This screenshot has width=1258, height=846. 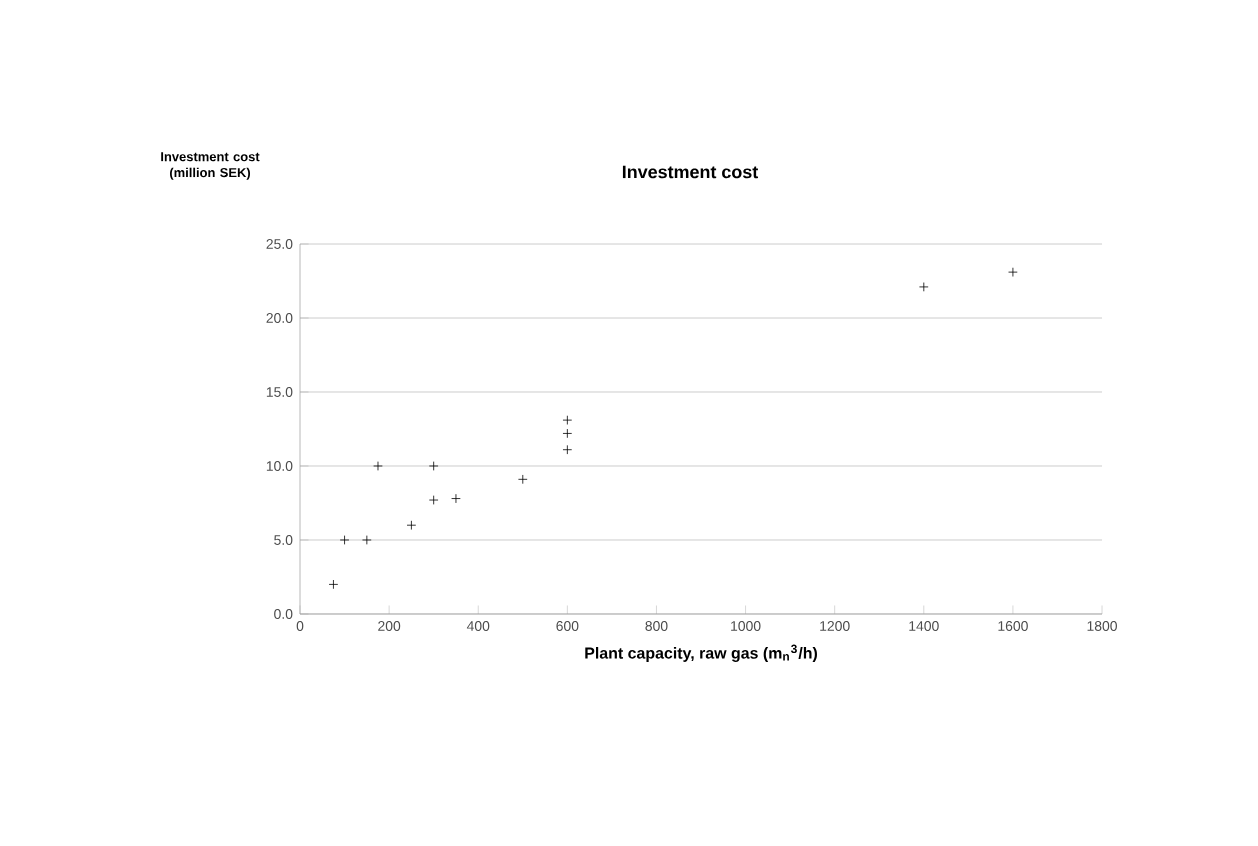 I want to click on chart-title: Investment cost, so click(x=690, y=172).